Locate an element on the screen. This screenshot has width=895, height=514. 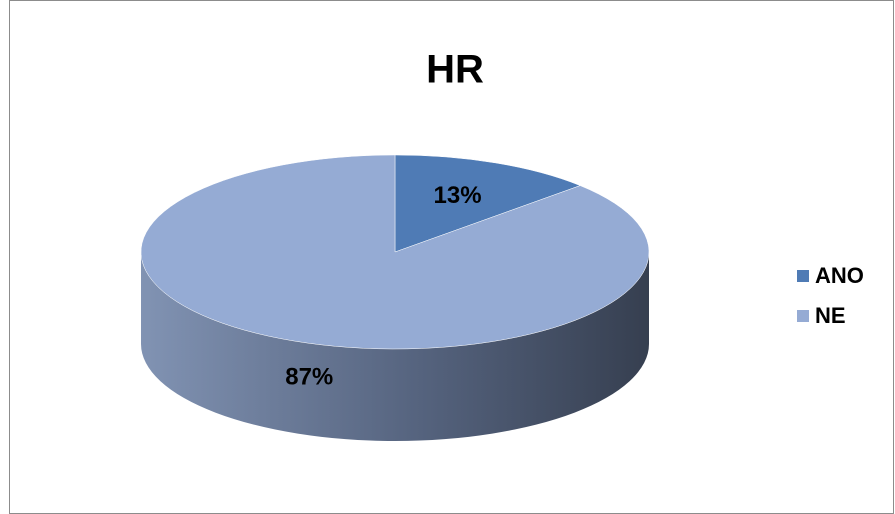
data-labels: 13% 87% is located at coordinates (383, 286).